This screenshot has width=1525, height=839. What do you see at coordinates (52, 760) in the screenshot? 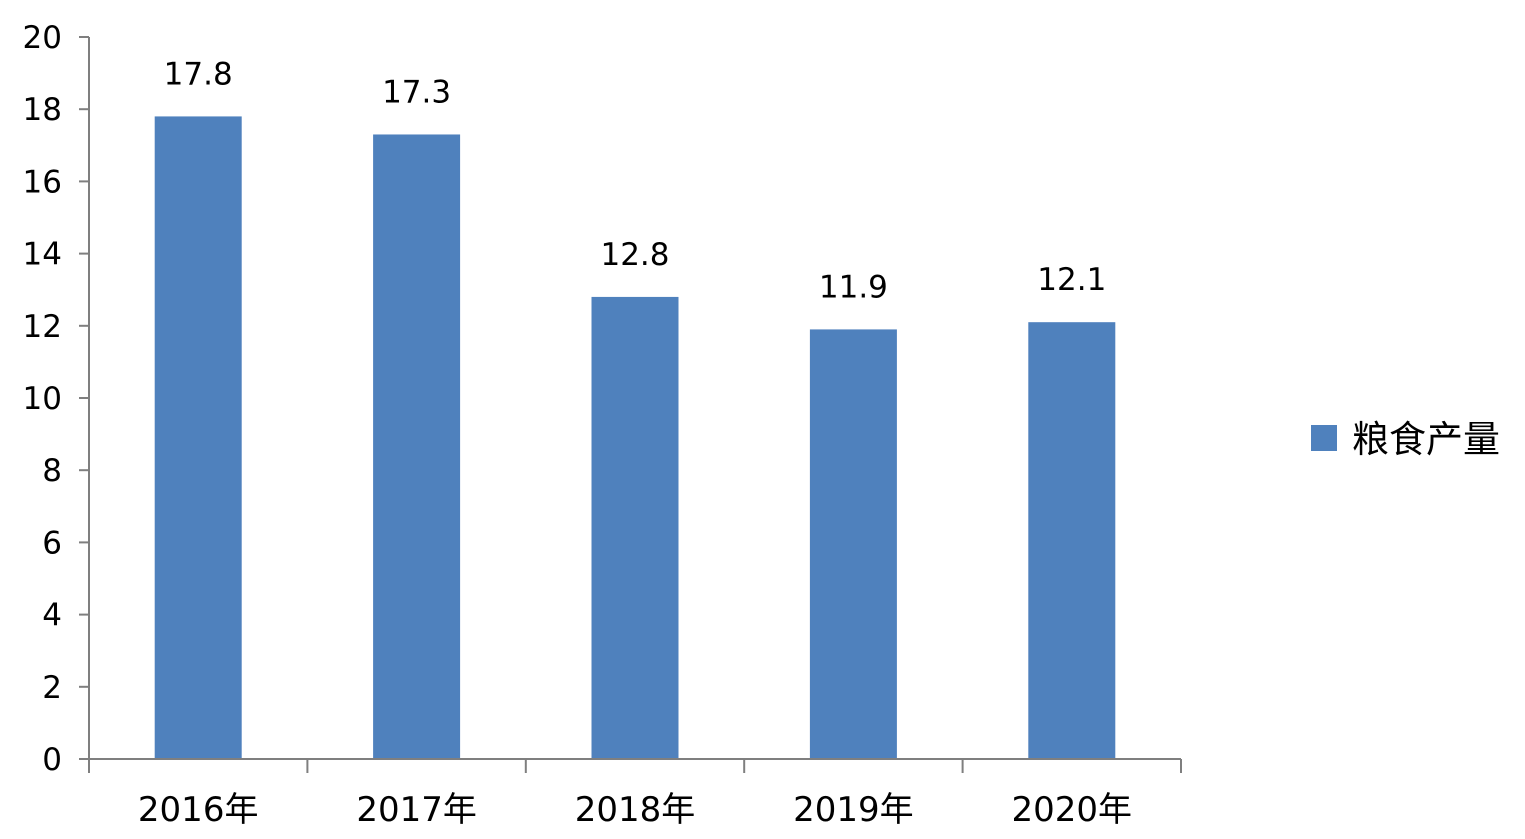
I see `y-tick-label: 0` at bounding box center [52, 760].